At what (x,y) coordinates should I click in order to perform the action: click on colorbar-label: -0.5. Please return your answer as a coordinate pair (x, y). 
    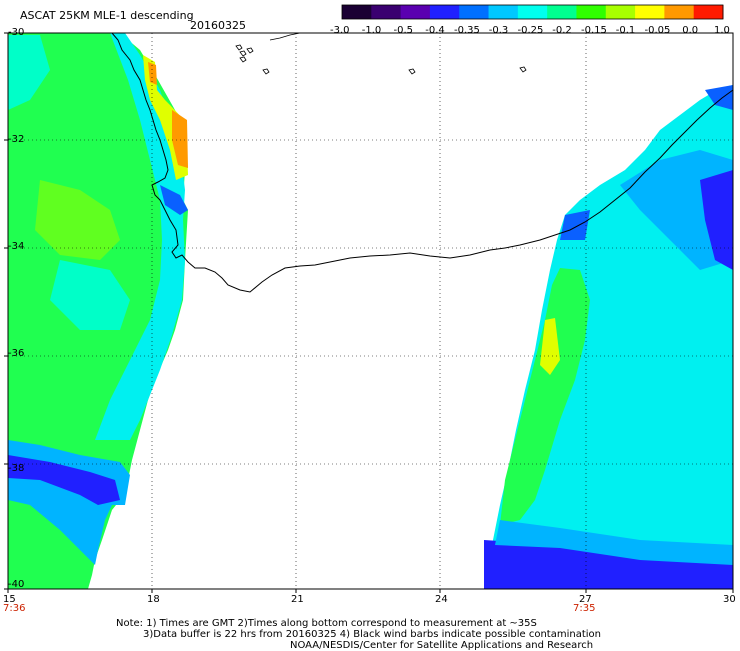
    Looking at the image, I should click on (403, 30).